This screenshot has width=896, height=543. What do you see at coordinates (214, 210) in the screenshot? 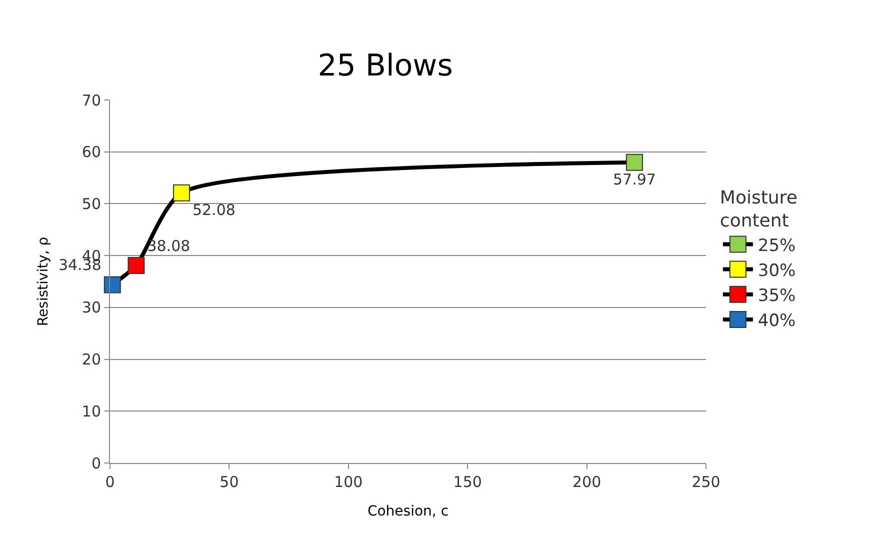
I see `data-label: 52.08` at bounding box center [214, 210].